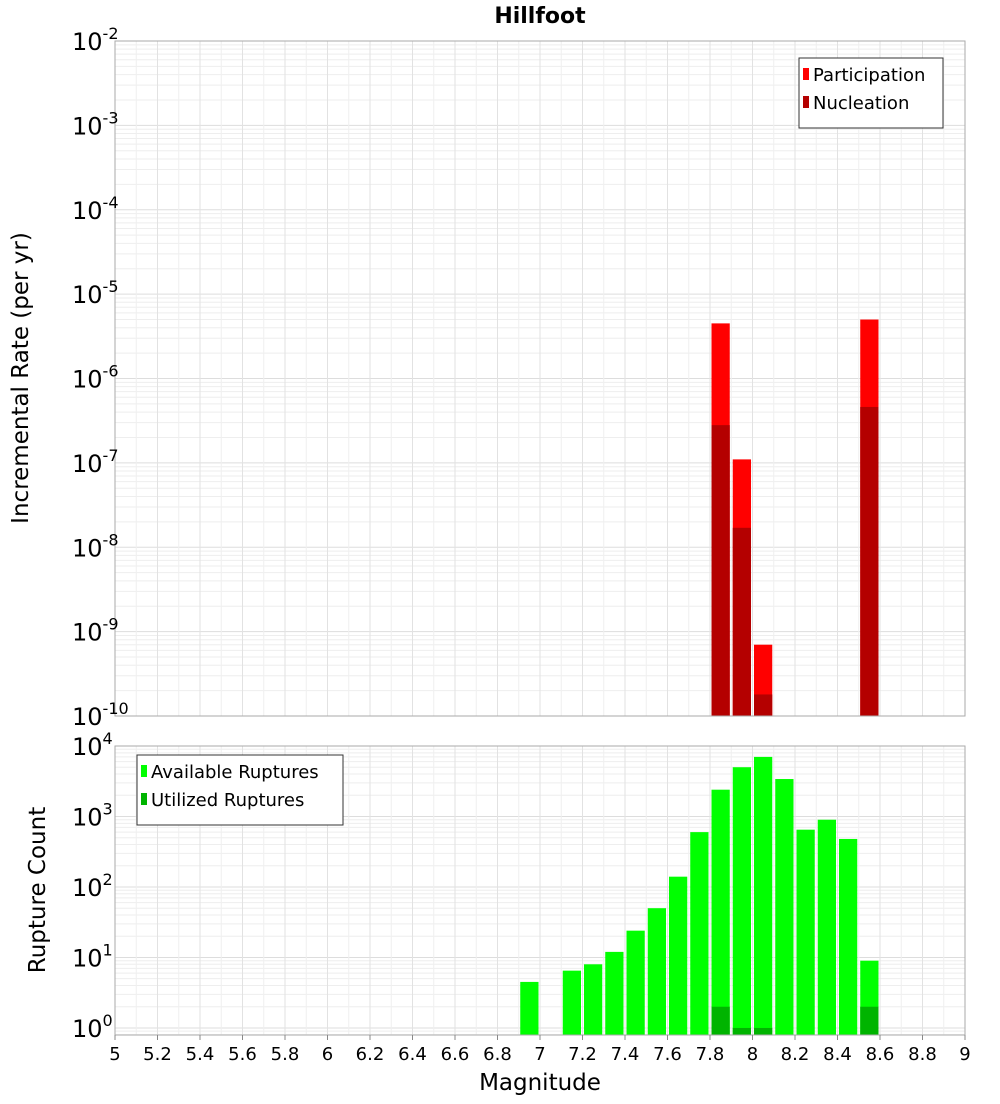 This screenshot has height=1104, width=1000. Describe the element at coordinates (795, 1054) in the screenshot. I see `x-tick-label: 8.2` at that location.